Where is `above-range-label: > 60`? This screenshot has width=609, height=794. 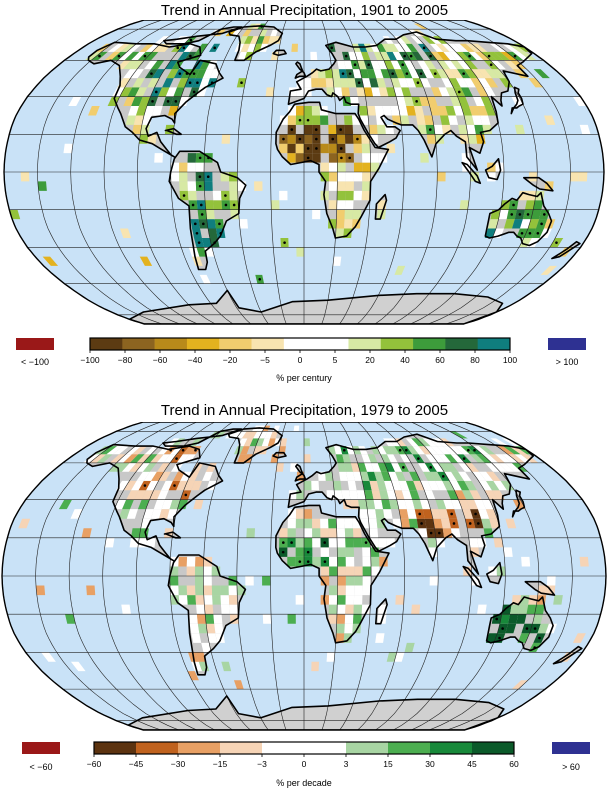 above-range-label: > 60 is located at coordinates (571, 767).